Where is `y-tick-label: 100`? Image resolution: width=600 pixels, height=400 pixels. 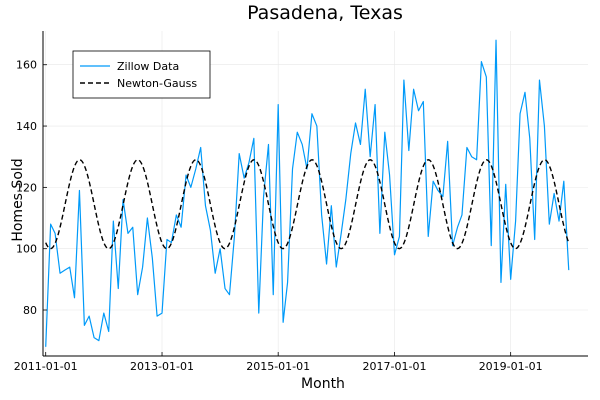 y-tick-label: 100 is located at coordinates (26, 249).